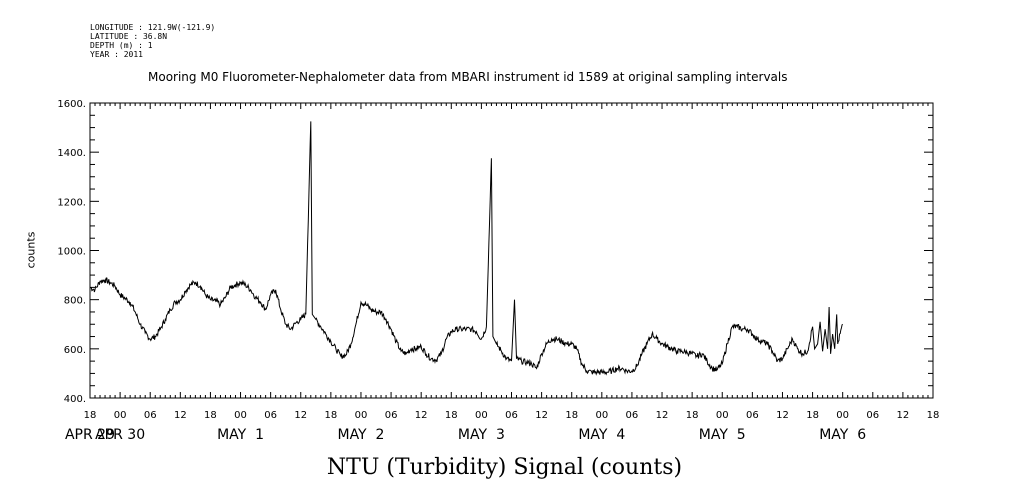 This screenshot has width=1009, height=504. What do you see at coordinates (601, 435) in the screenshot?
I see `date-label: MAY 4` at bounding box center [601, 435].